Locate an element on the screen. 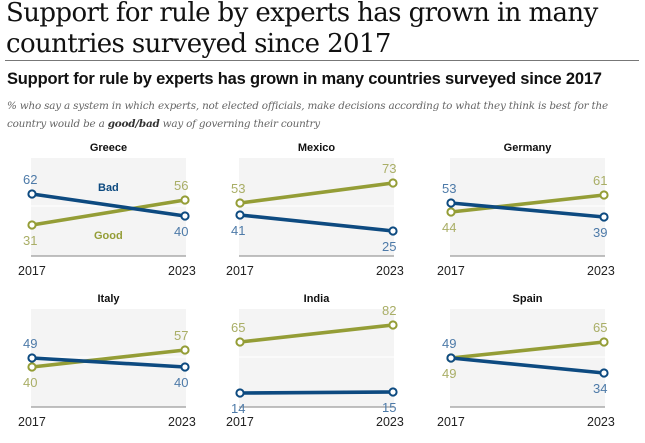 The image size is (645, 443). data-label-good: 40 is located at coordinates (30, 382).